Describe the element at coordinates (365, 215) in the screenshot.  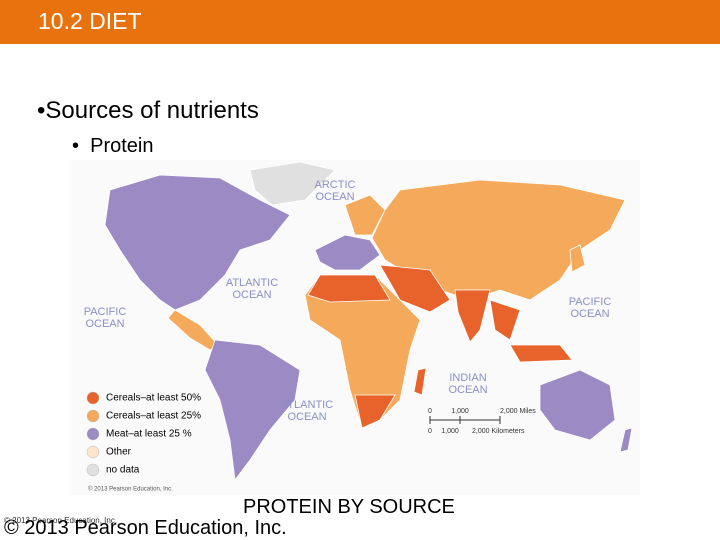
I see `scandinavia` at that location.